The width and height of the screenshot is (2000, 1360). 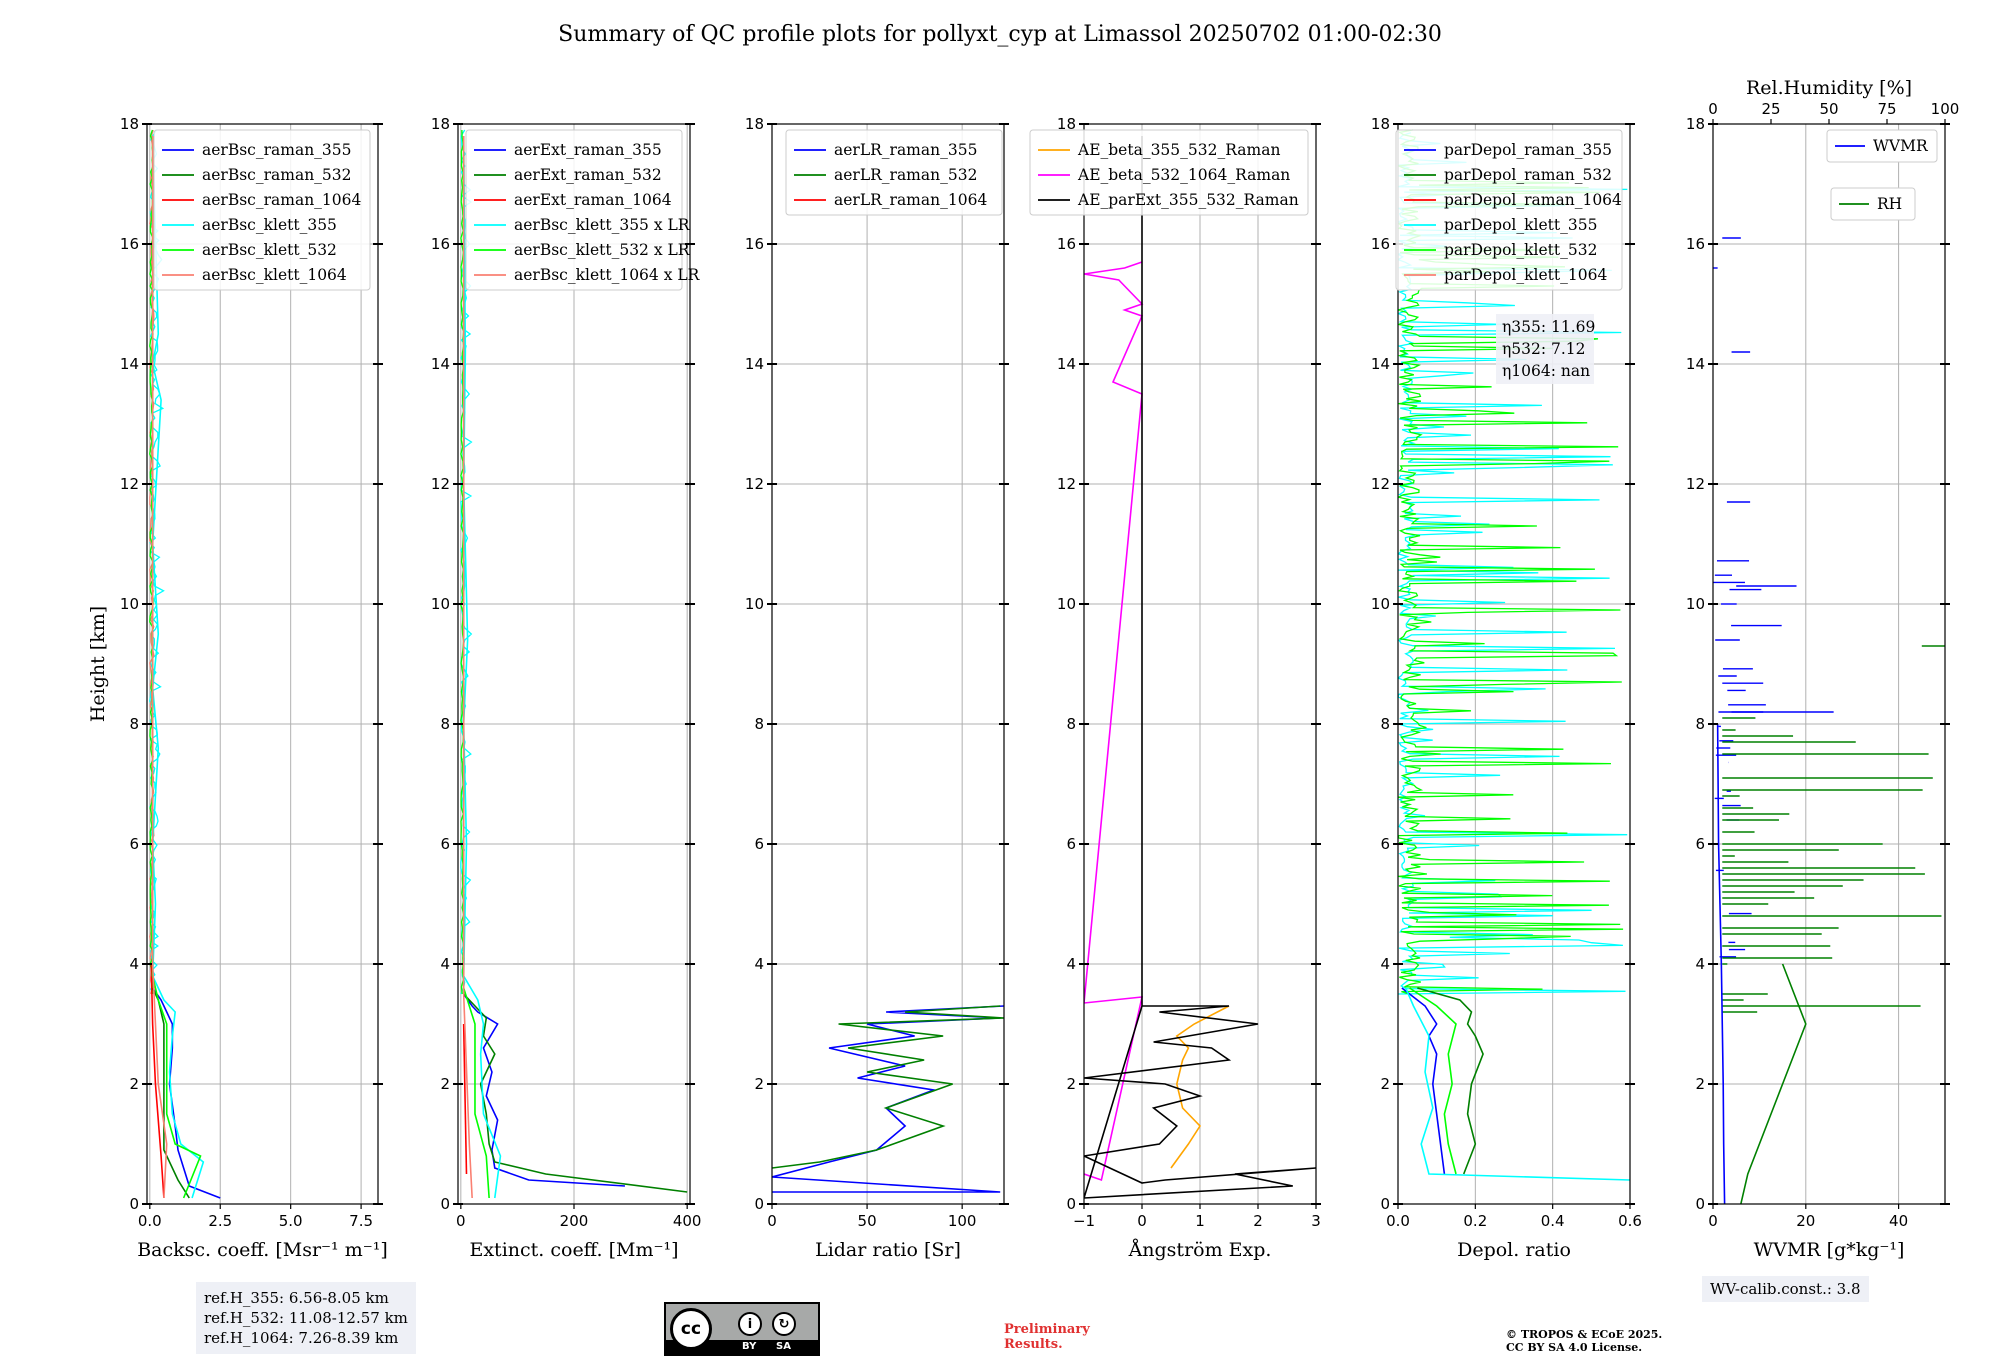 I want to click on sa-share-icon: ↻, so click(x=784, y=1324).